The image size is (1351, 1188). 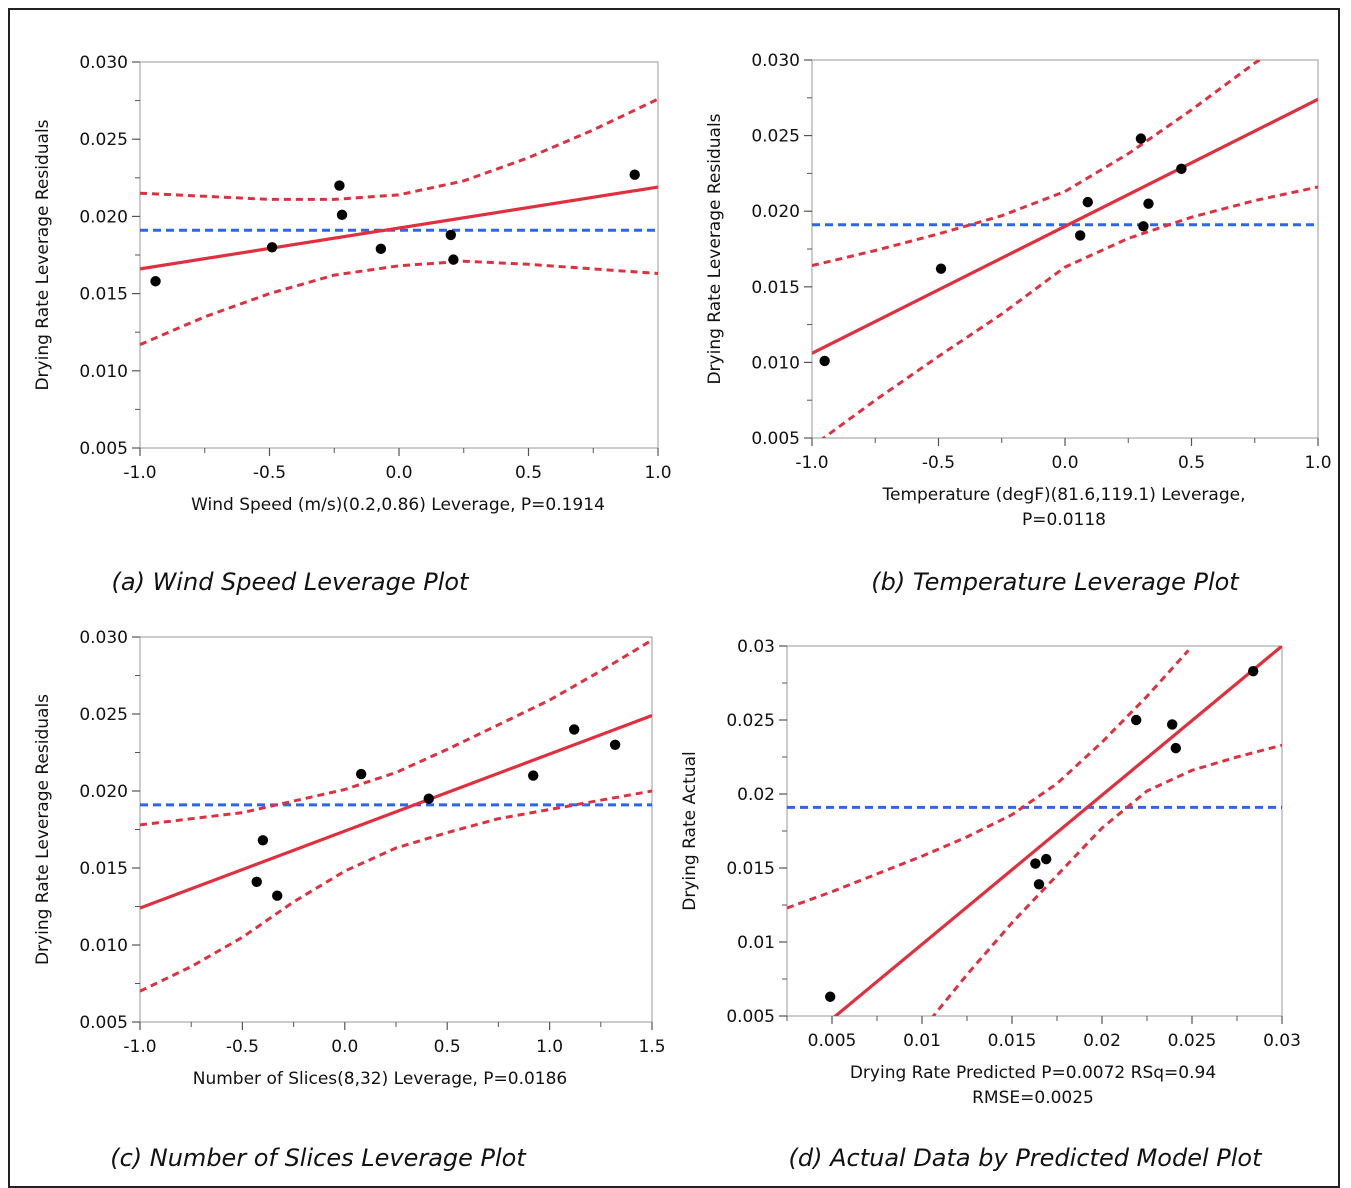 What do you see at coordinates (1064, 495) in the screenshot?
I see `x-axis-label: Temperature (degF)(81.6,119.1) Leverage,` at bounding box center [1064, 495].